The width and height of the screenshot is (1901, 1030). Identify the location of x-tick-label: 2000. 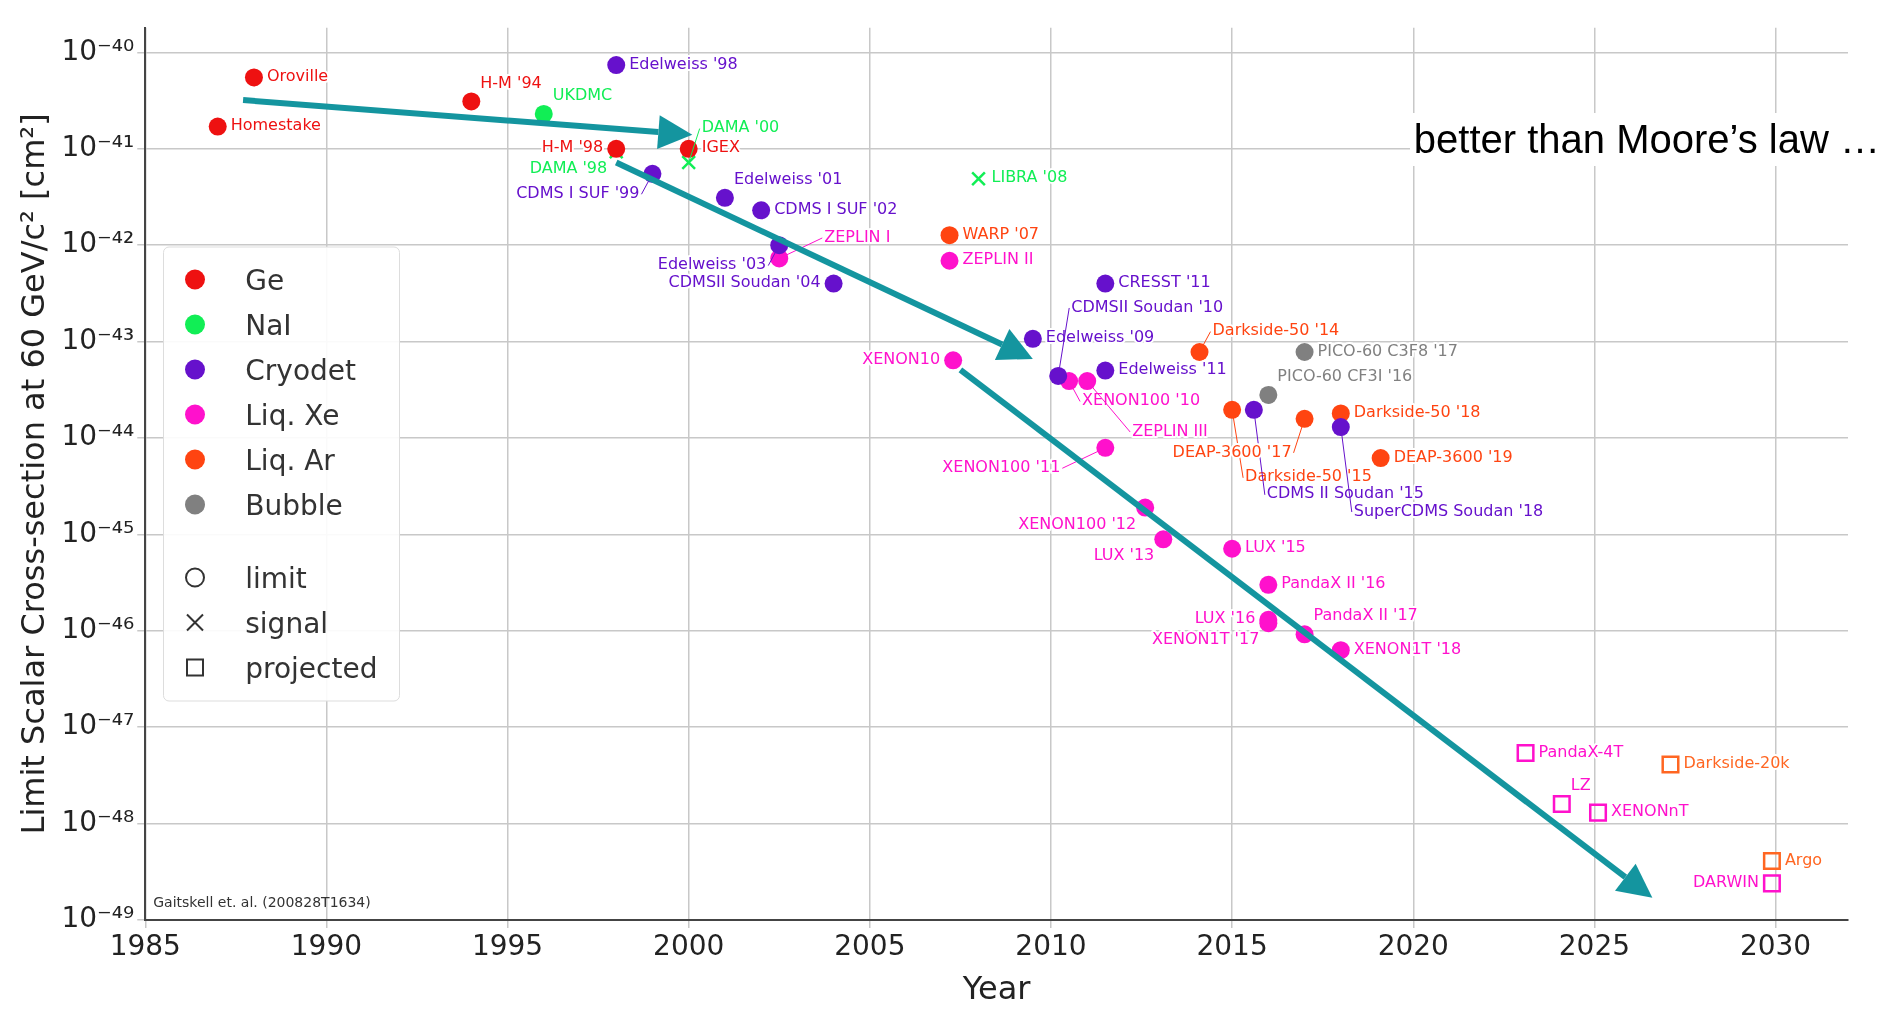
(689, 946).